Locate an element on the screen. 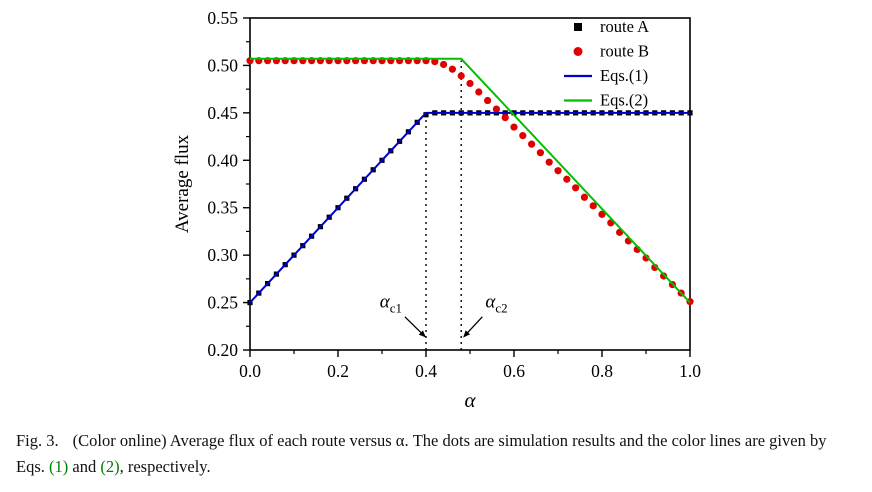 Image resolution: width=872 pixels, height=492 pixels. legend-label: Eqs.(2) is located at coordinates (624, 100).